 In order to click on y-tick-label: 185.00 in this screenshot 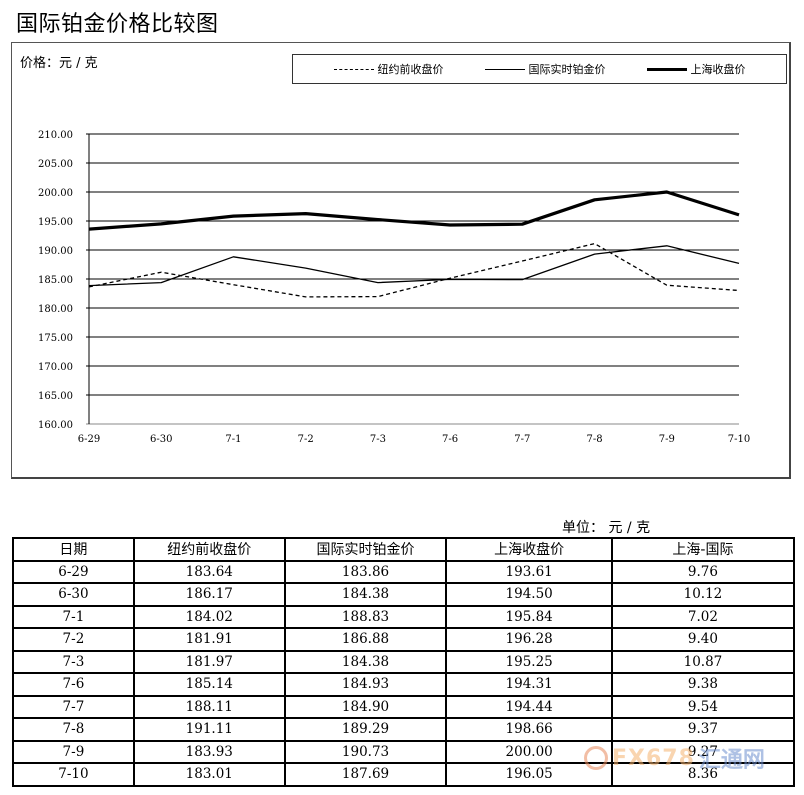, I will do `click(55, 280)`.